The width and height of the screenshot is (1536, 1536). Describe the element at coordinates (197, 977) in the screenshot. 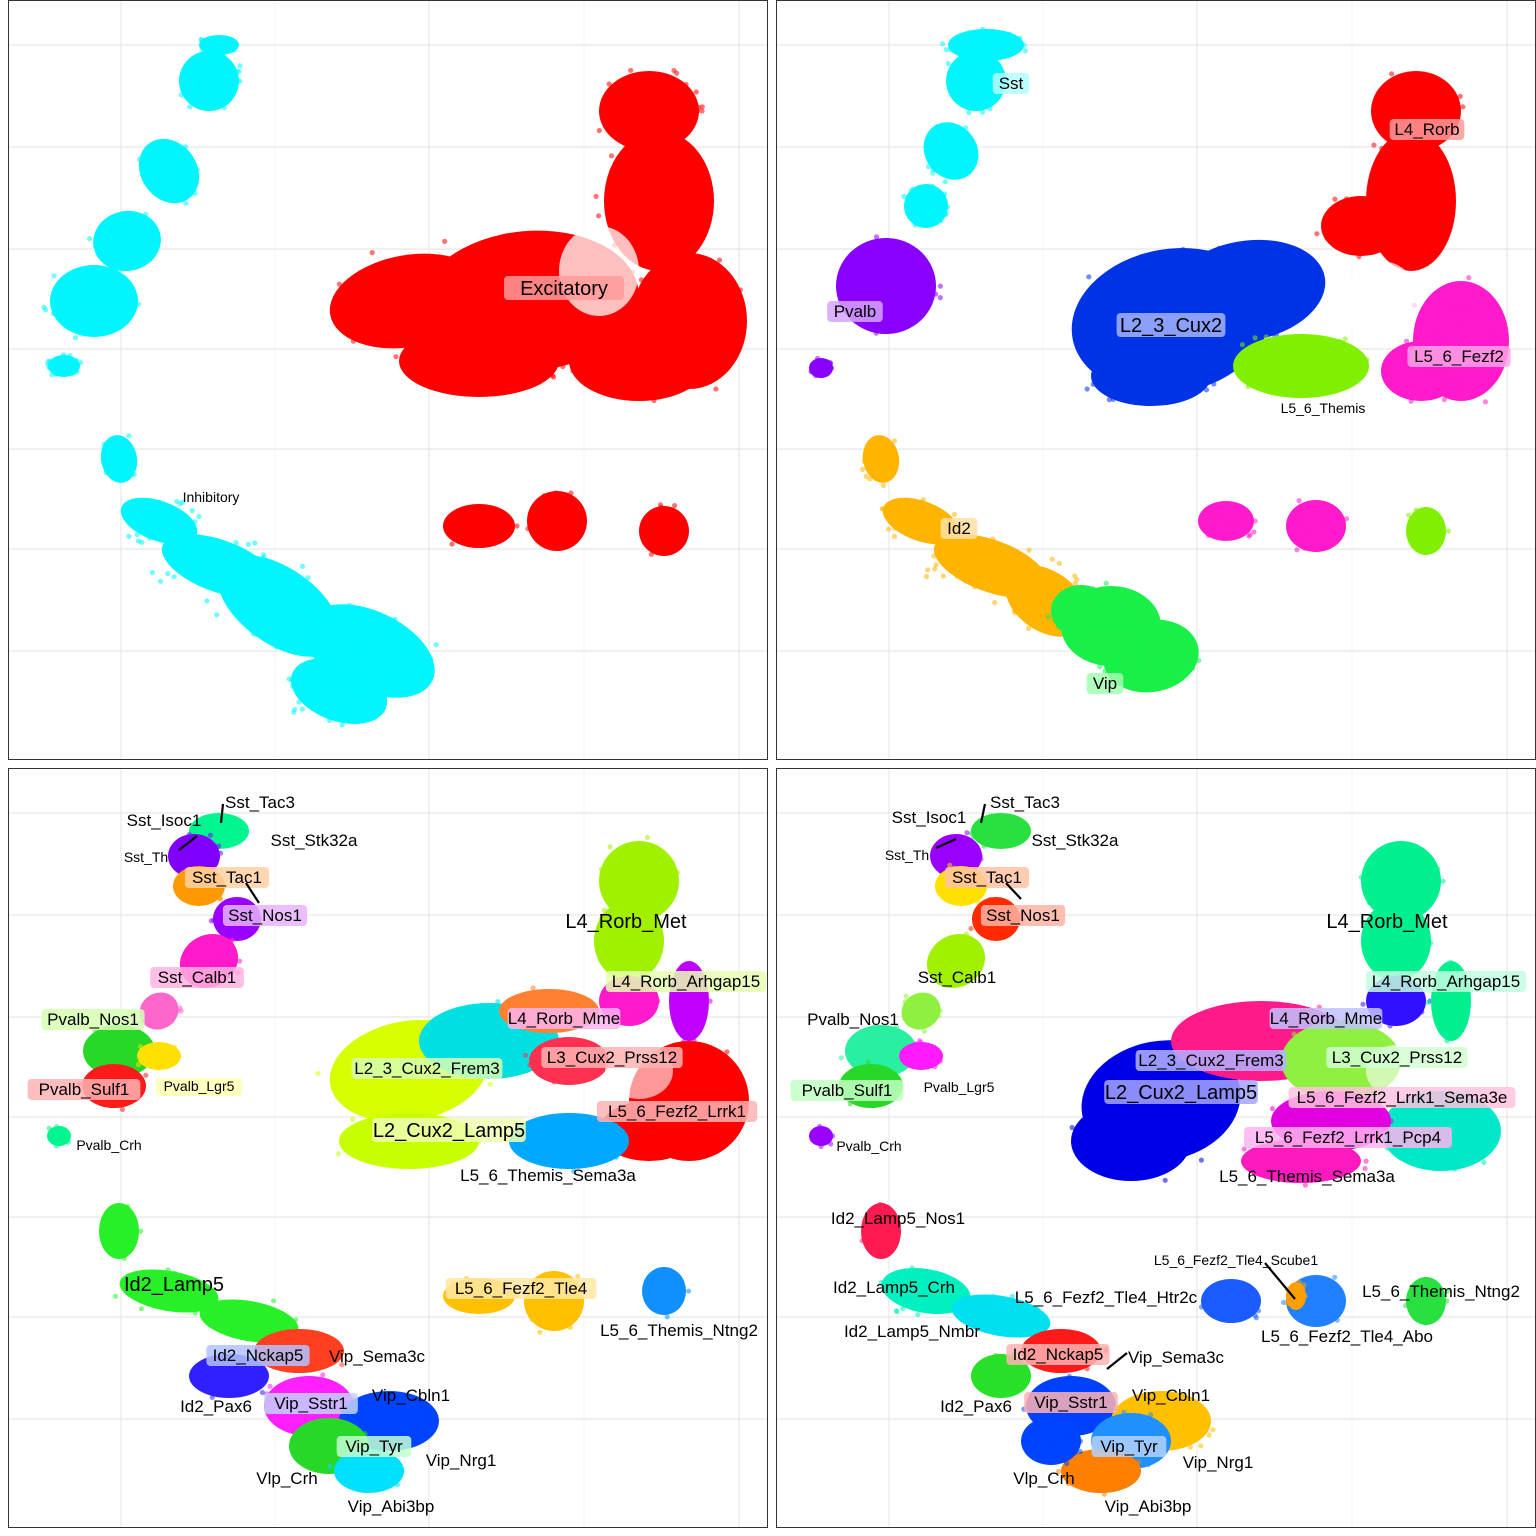

I see `cluster-label-text: Sst_Calb1` at that location.